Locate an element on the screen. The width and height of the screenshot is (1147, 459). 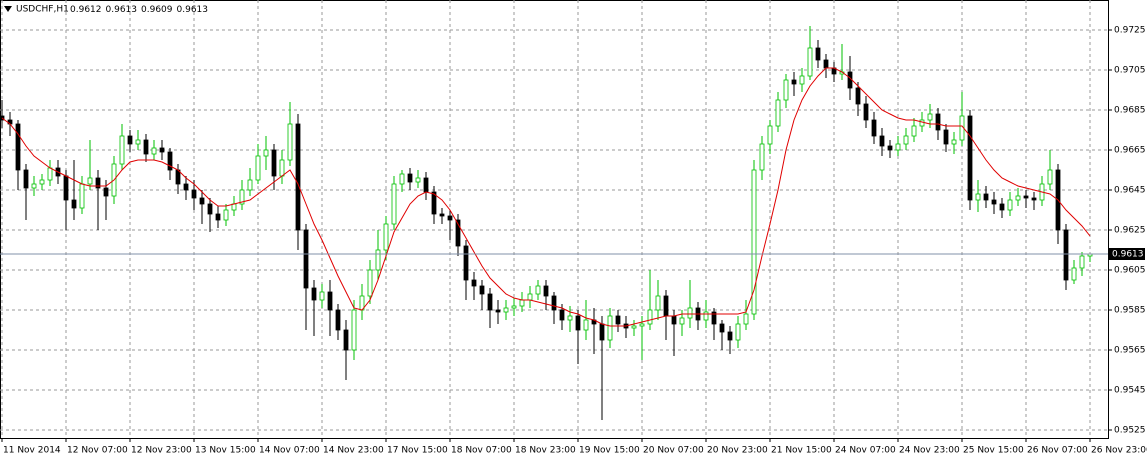
x-tick-label: 18 Nov 07:00 is located at coordinates (481, 451).